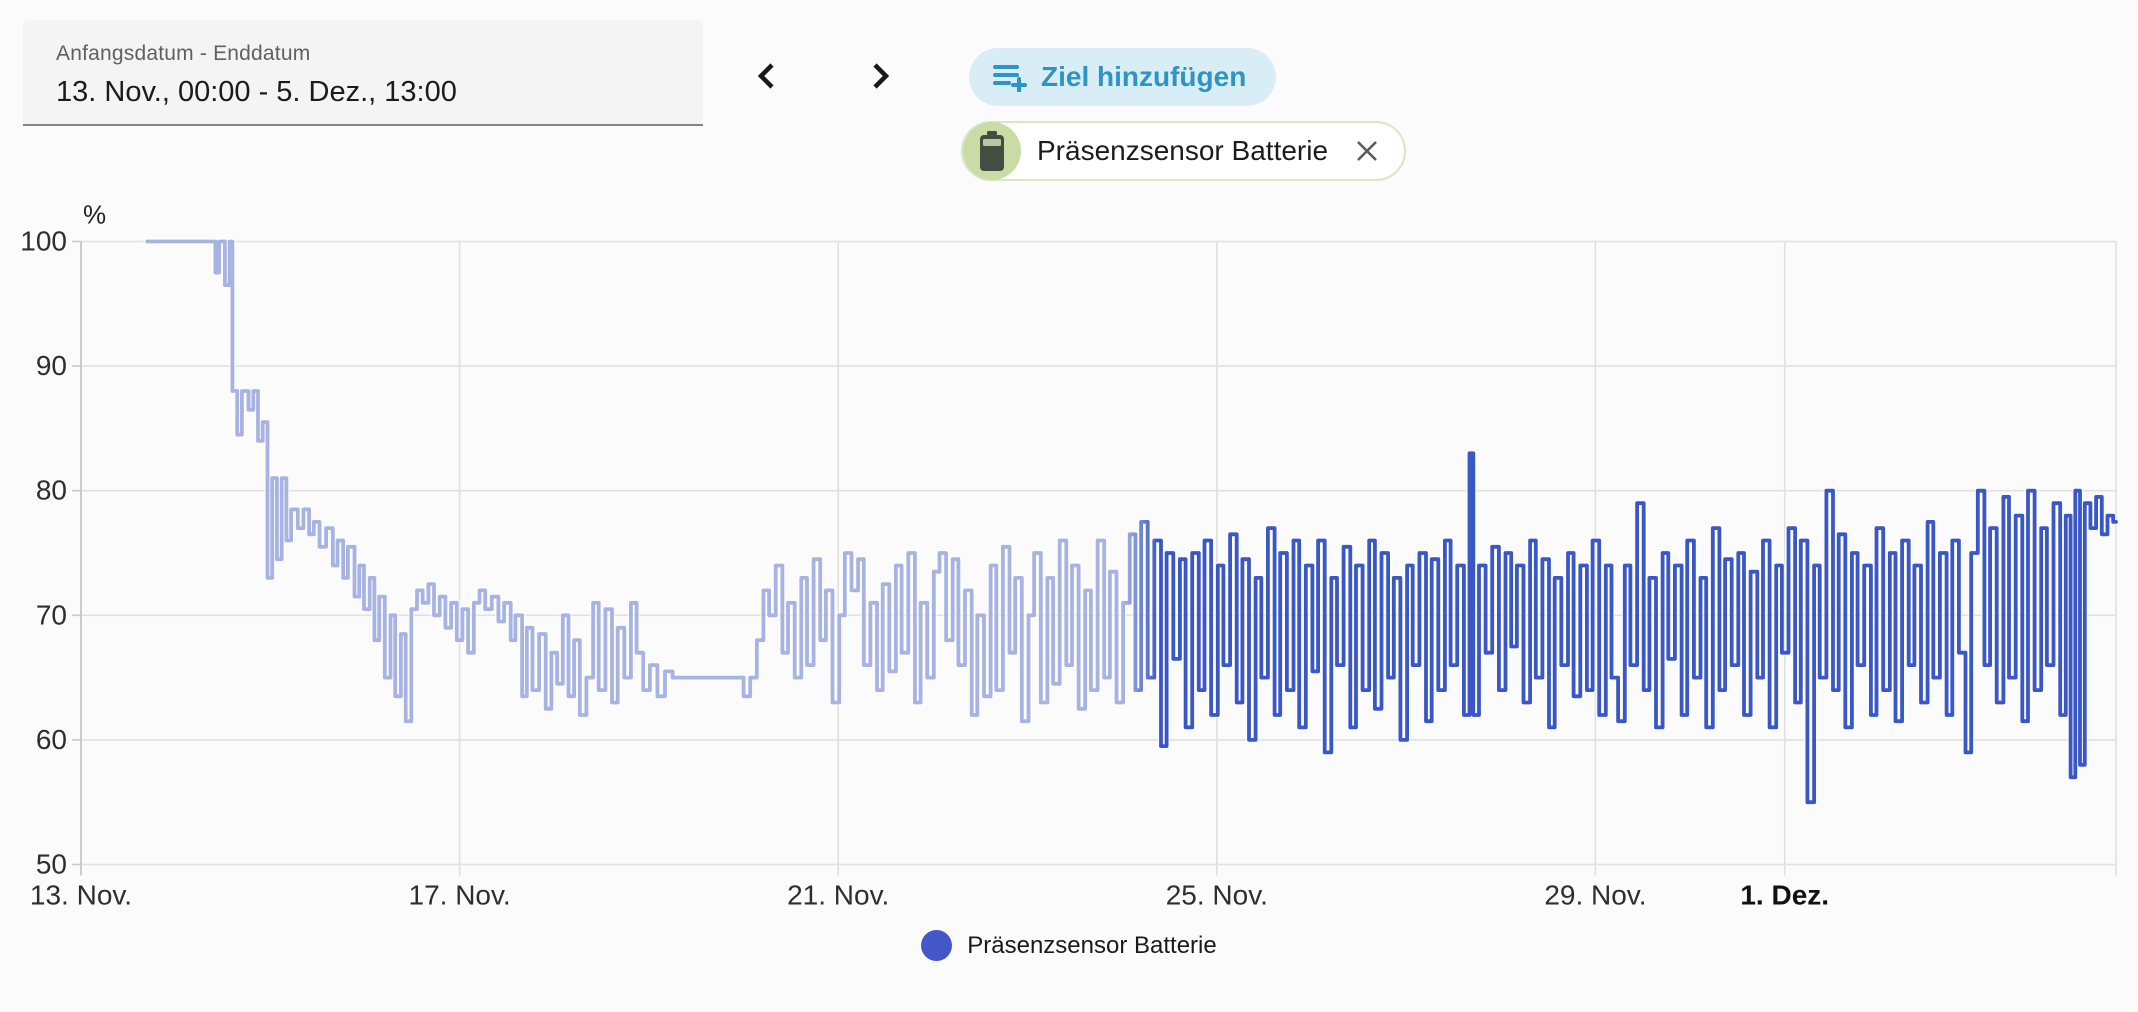  Describe the element at coordinates (51, 739) in the screenshot. I see `y-tick-label: 60` at that location.